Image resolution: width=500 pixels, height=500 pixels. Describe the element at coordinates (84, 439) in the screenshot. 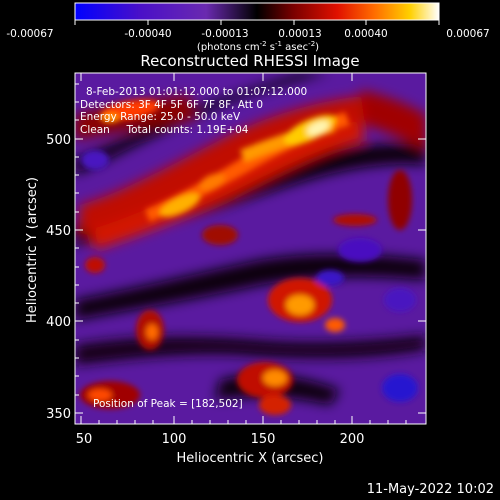

I see `x-tick-label: 50` at that location.